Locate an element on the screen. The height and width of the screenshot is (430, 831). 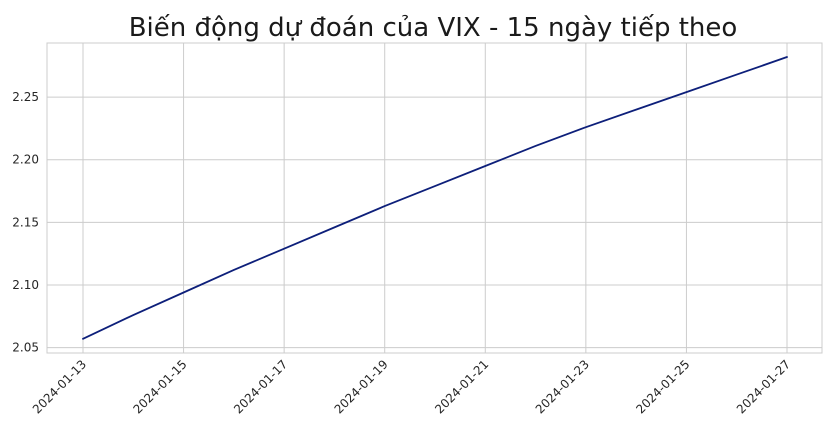
y-tick-label: 2.05 is located at coordinates (25, 348).